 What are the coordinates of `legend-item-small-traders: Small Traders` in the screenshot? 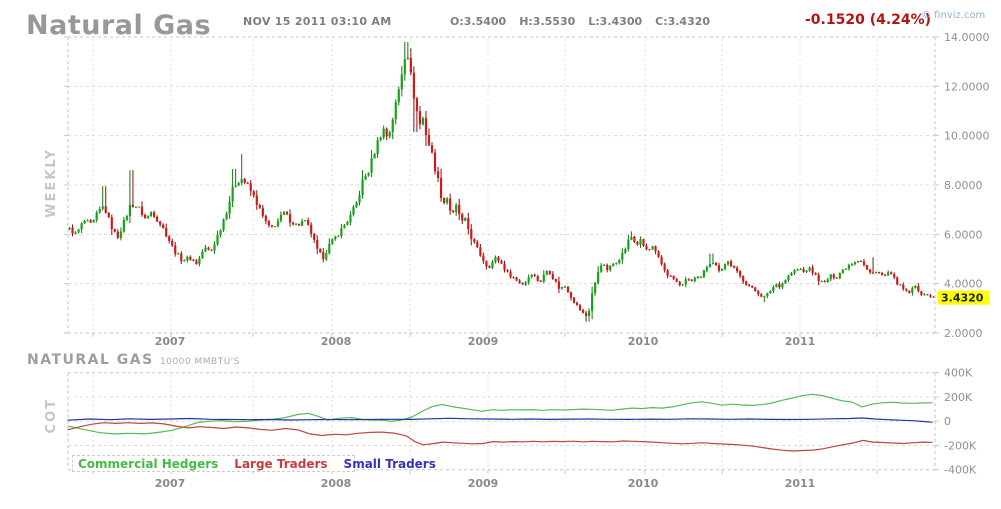 It's located at (389, 463).